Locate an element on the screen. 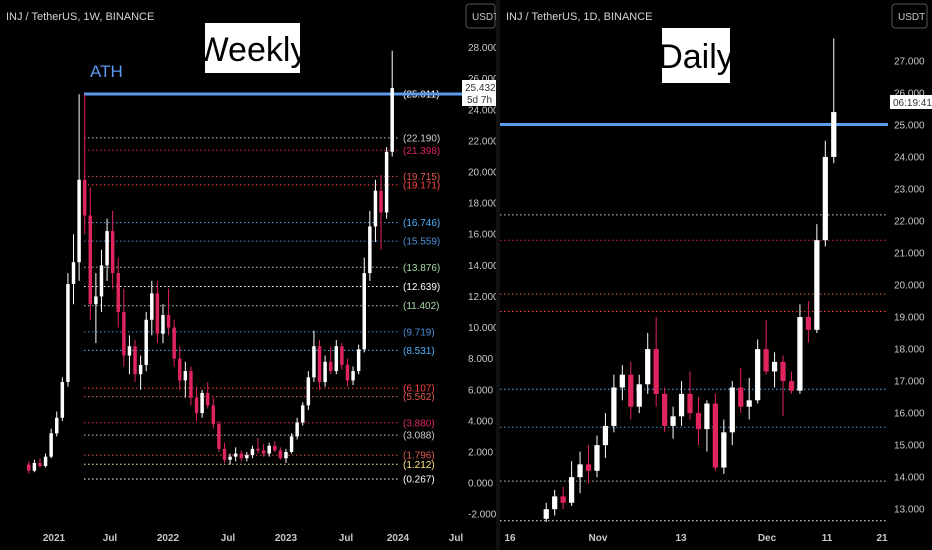 The width and height of the screenshot is (932, 550). weekly-x-axis: 2021 Jul 2022 Jul 2023 Jul 2024 Jul is located at coordinates (253, 538).